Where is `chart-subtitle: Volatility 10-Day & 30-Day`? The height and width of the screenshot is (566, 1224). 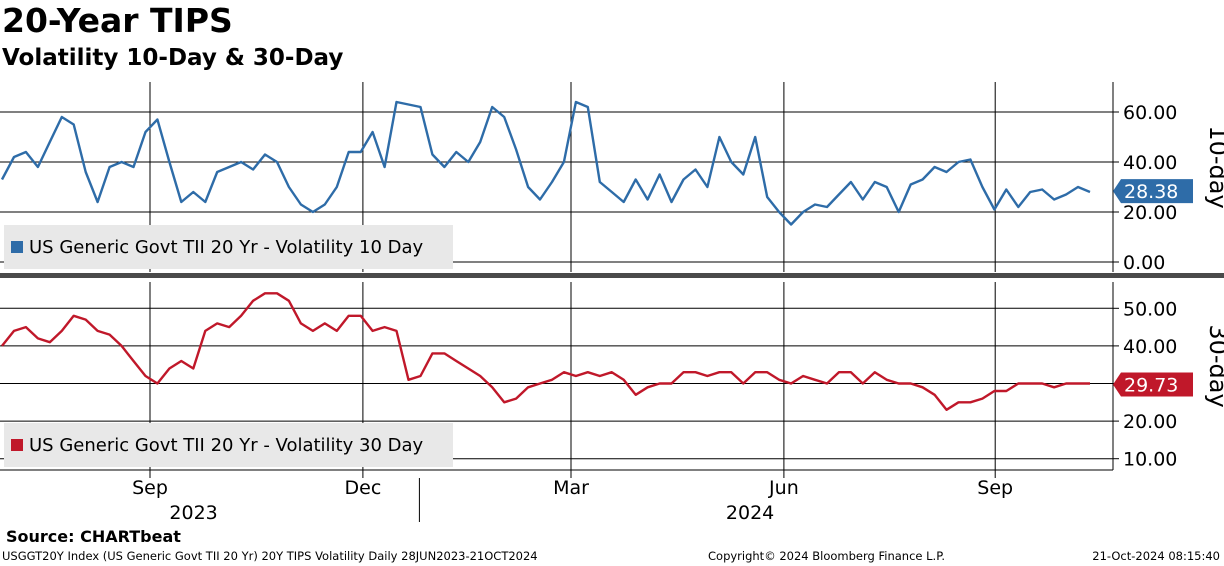
chart-subtitle: Volatility 10-Day & 30-Day is located at coordinates (173, 58).